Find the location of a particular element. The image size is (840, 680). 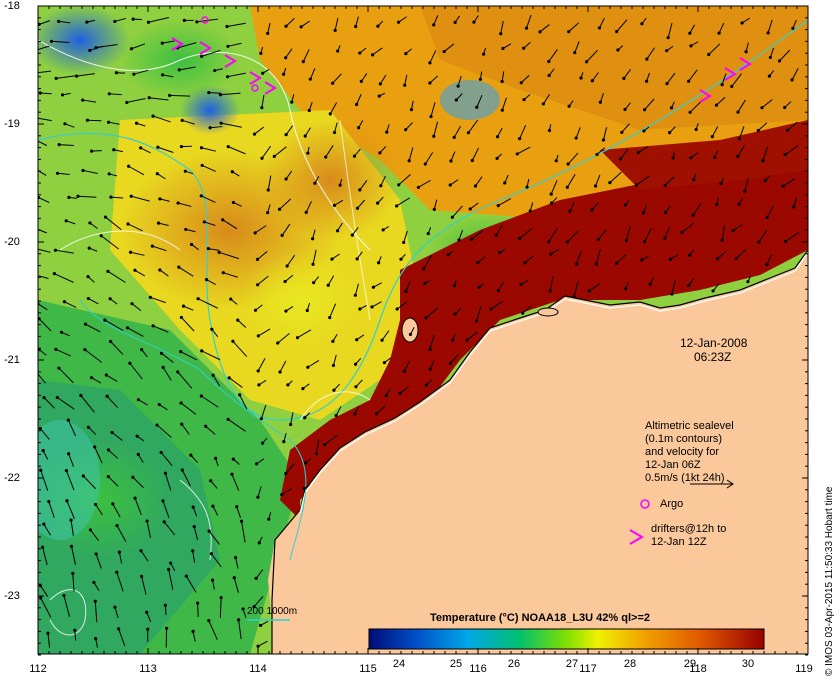

lon-label: 116 is located at coordinates (478, 669).